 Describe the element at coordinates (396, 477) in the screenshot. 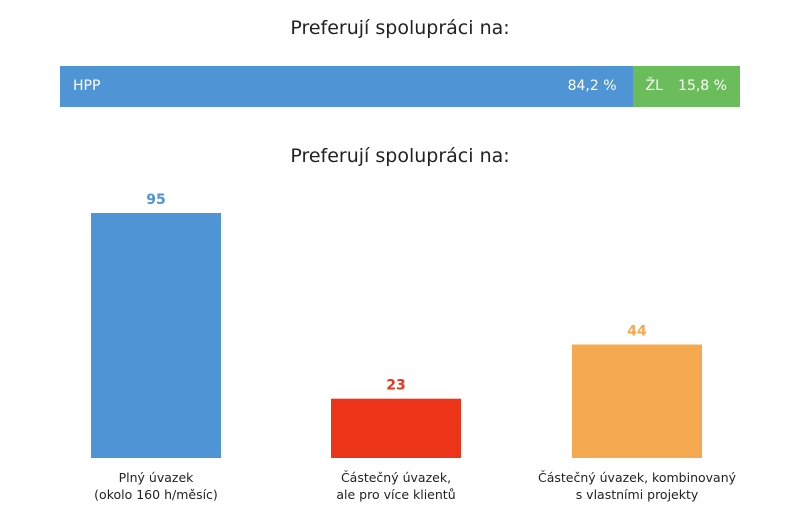

I see `category-label-2-line-1: Částečný úvazek,` at that location.